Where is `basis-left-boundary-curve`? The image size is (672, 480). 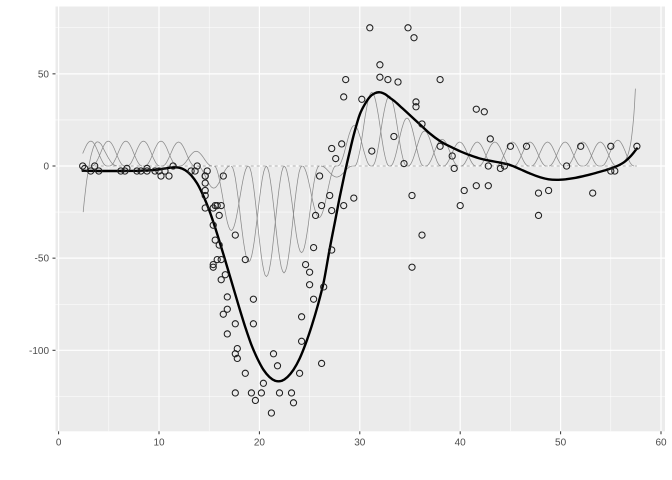
basis-left-boundary-curve is located at coordinates (99, 177).